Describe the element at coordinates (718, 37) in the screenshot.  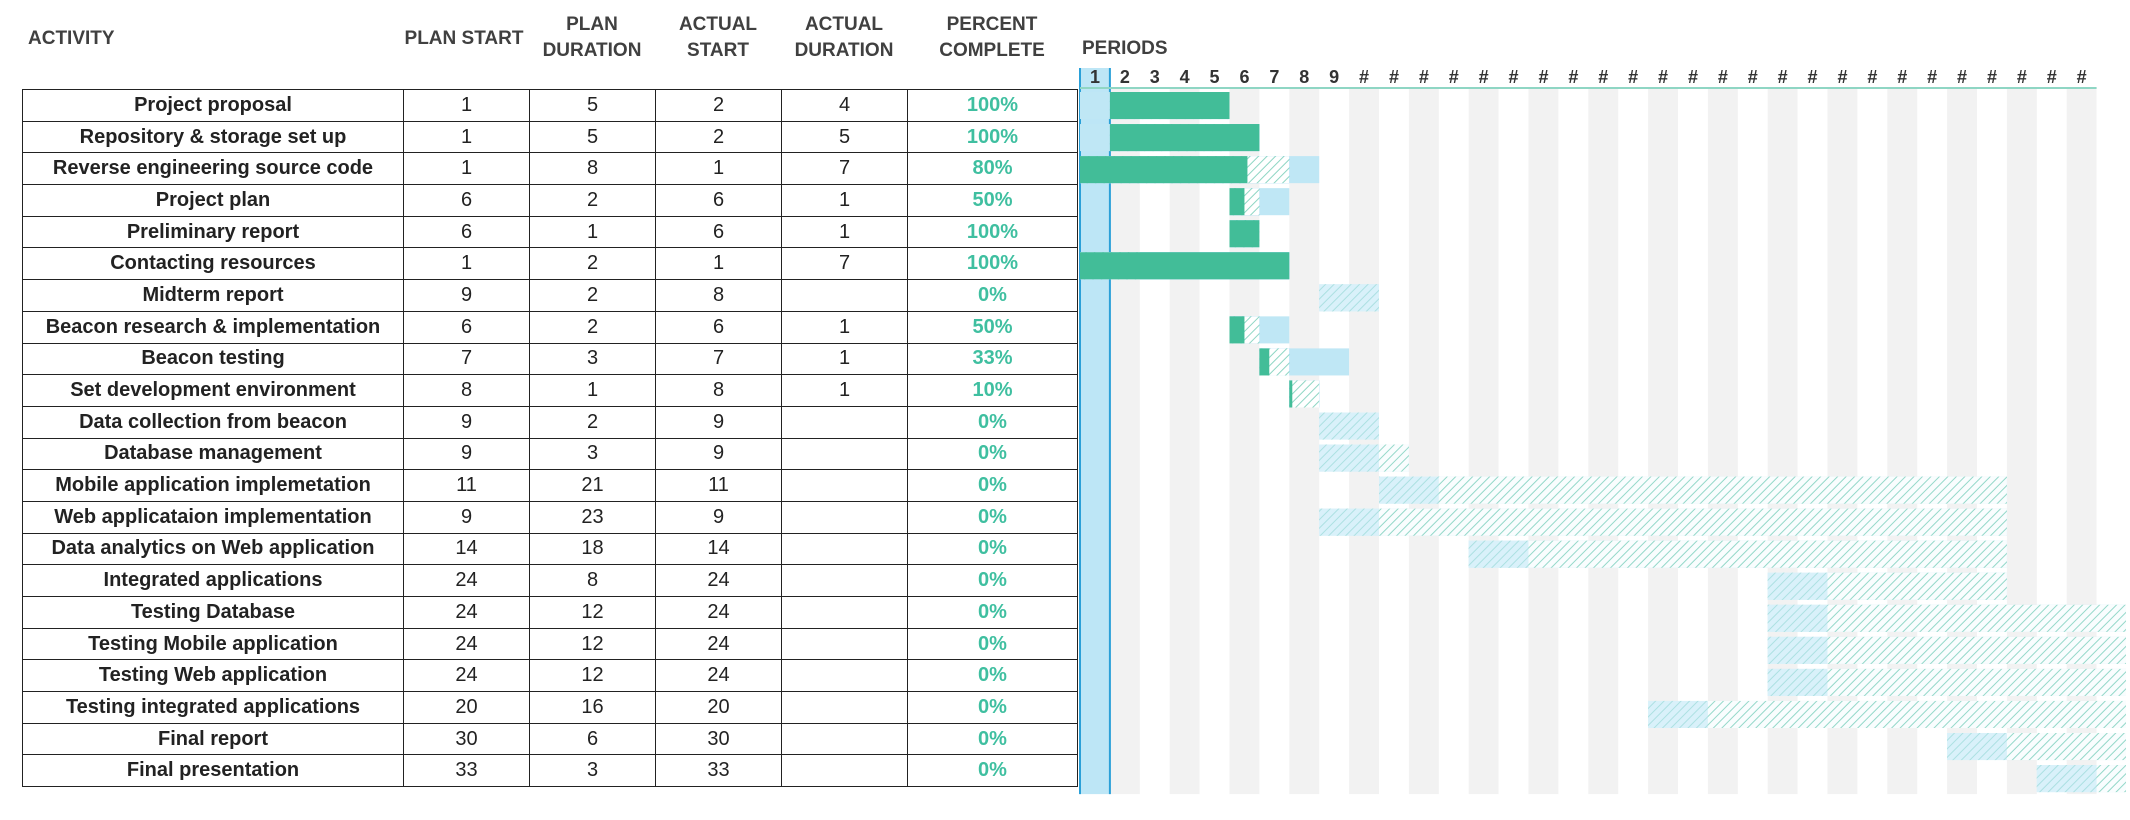
I see `header-actual-start: ACTUAL START` at that location.